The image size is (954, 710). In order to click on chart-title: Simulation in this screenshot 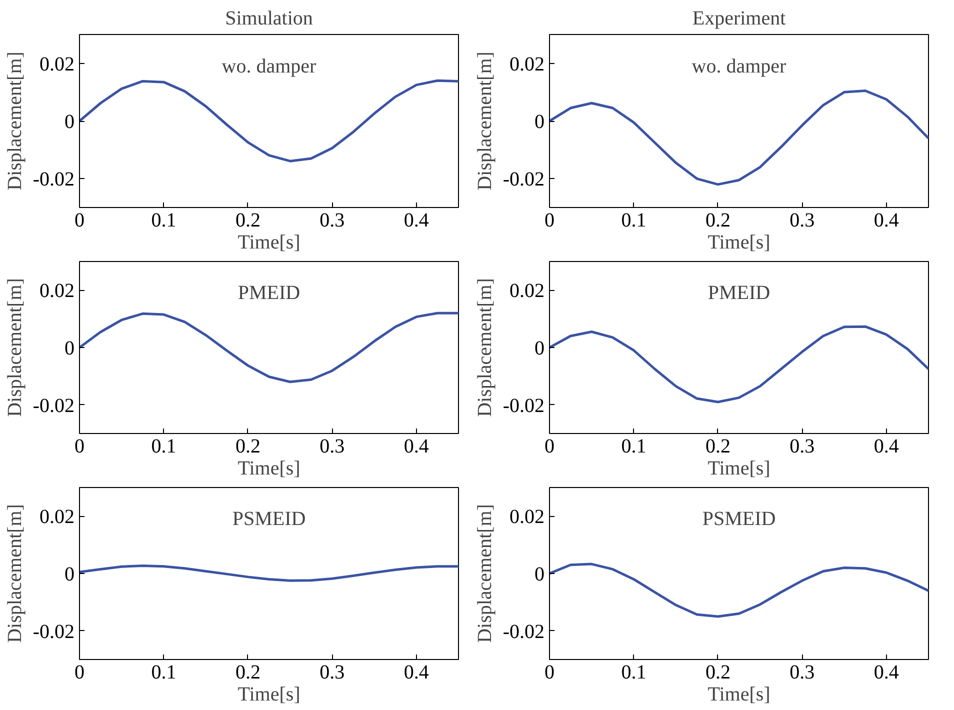, I will do `click(269, 19)`.